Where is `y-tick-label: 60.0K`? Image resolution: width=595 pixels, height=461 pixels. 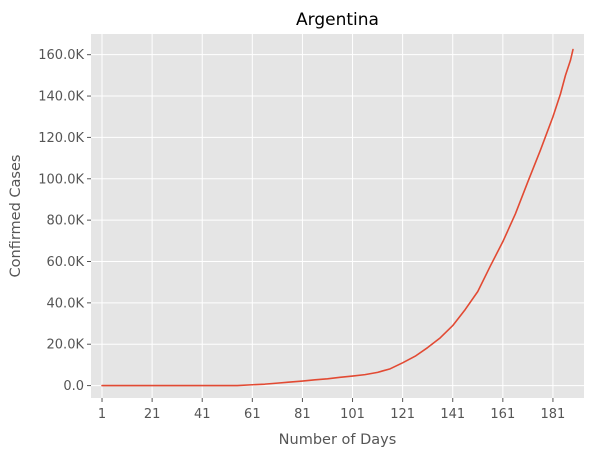 y-tick-label: 60.0K is located at coordinates (66, 262).